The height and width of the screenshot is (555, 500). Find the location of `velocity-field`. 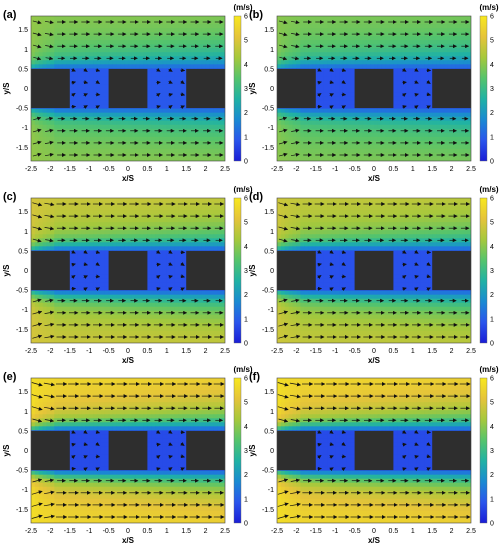

velocity-field is located at coordinates (374, 271).